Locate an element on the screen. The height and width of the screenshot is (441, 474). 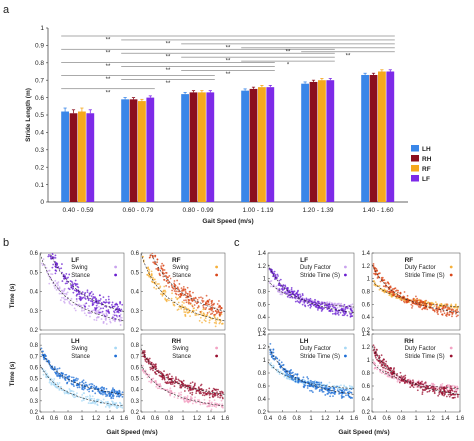
y-tick-label: 0.3 is located at coordinates (39, 150).